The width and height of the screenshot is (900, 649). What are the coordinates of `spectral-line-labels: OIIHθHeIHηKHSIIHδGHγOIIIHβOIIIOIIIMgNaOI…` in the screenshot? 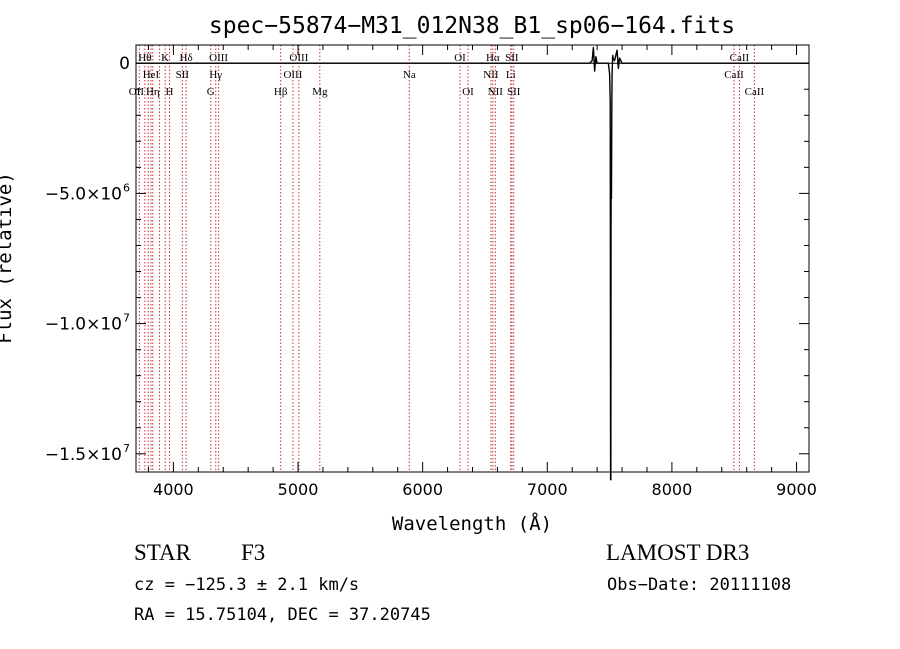 It's located at (447, 75).